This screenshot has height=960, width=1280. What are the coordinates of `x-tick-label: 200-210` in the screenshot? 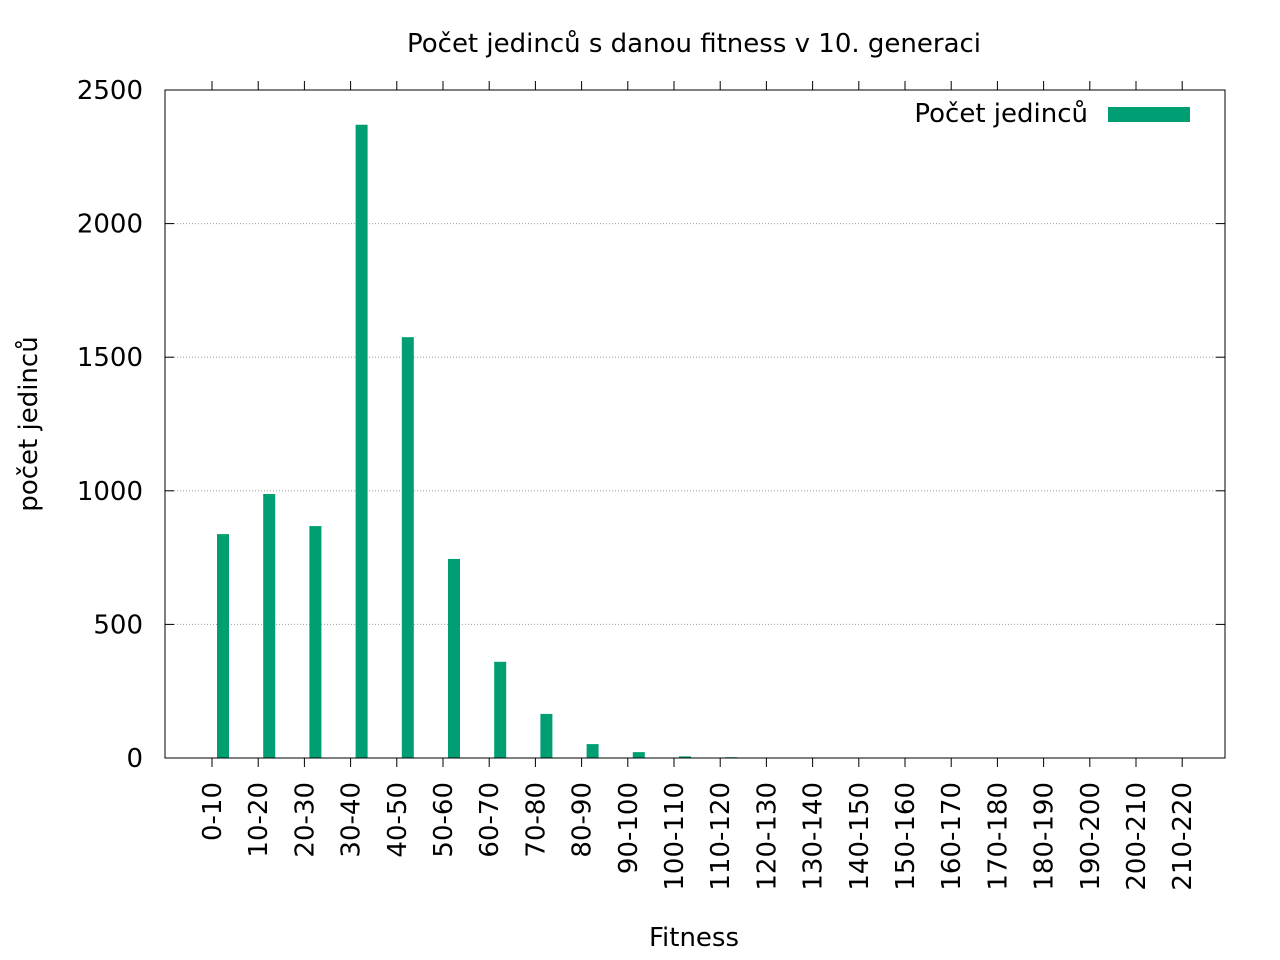 It's located at (1137, 836).